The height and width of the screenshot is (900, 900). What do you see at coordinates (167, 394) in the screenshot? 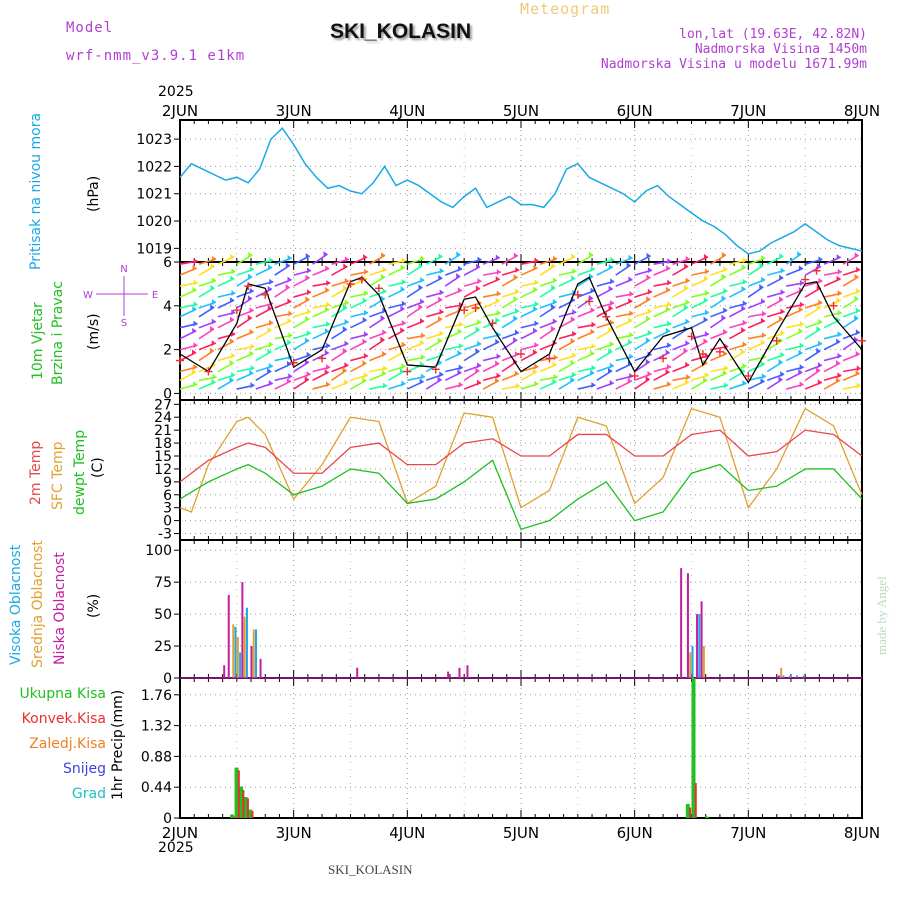
I see `y-tick-label: 0` at bounding box center [167, 394].